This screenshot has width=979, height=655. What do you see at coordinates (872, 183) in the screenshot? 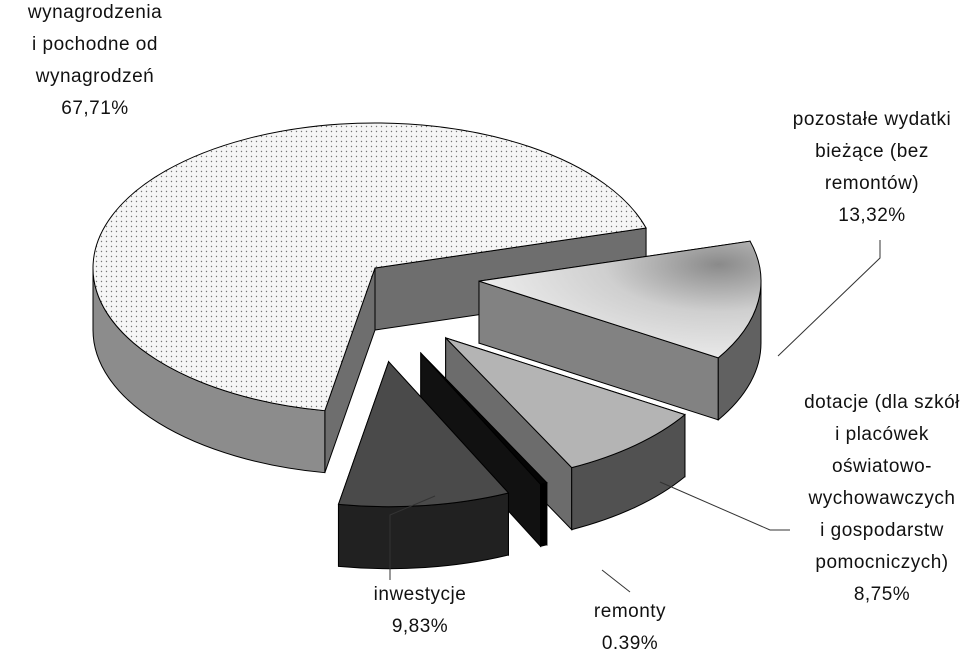
I see `label-line: remontów)` at bounding box center [872, 183].